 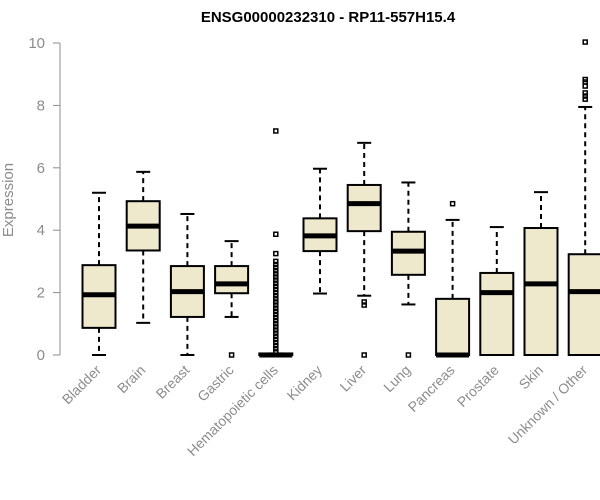 I want to click on x-tick-label: Bladder, so click(x=82, y=385).